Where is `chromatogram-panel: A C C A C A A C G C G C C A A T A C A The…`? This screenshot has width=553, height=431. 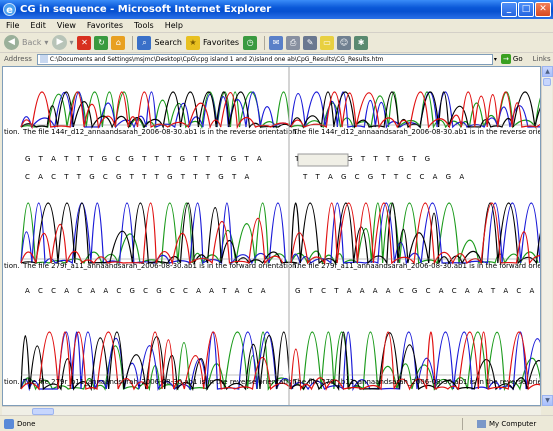 chromatogram-panel: A C C A C A A C G C G C C A A T A C A The… is located at coordinates (151, 339).